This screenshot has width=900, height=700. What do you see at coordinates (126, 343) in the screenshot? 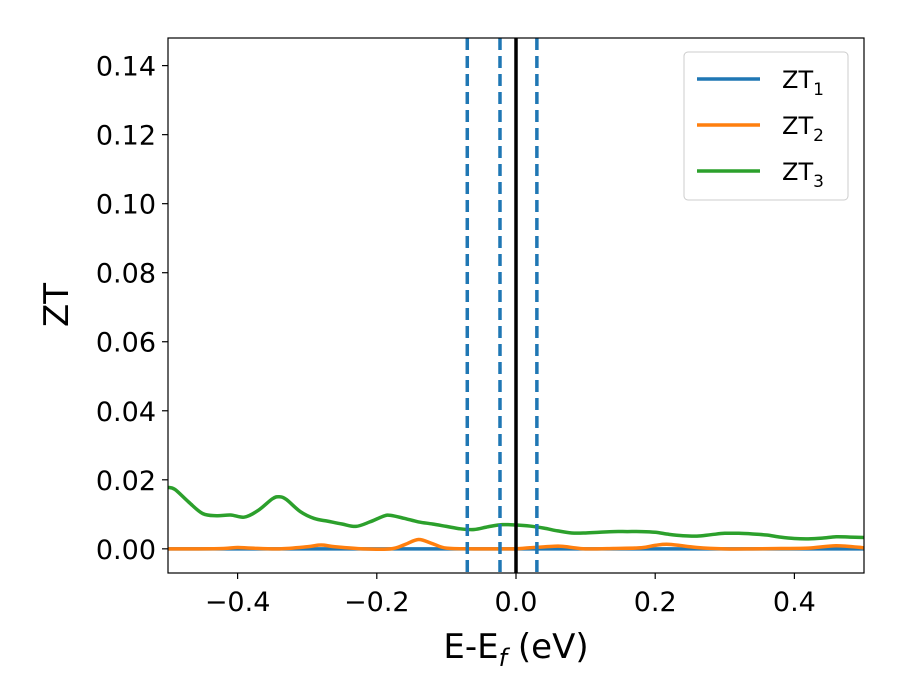
I see `y-tick-label: 0.06` at bounding box center [126, 343].